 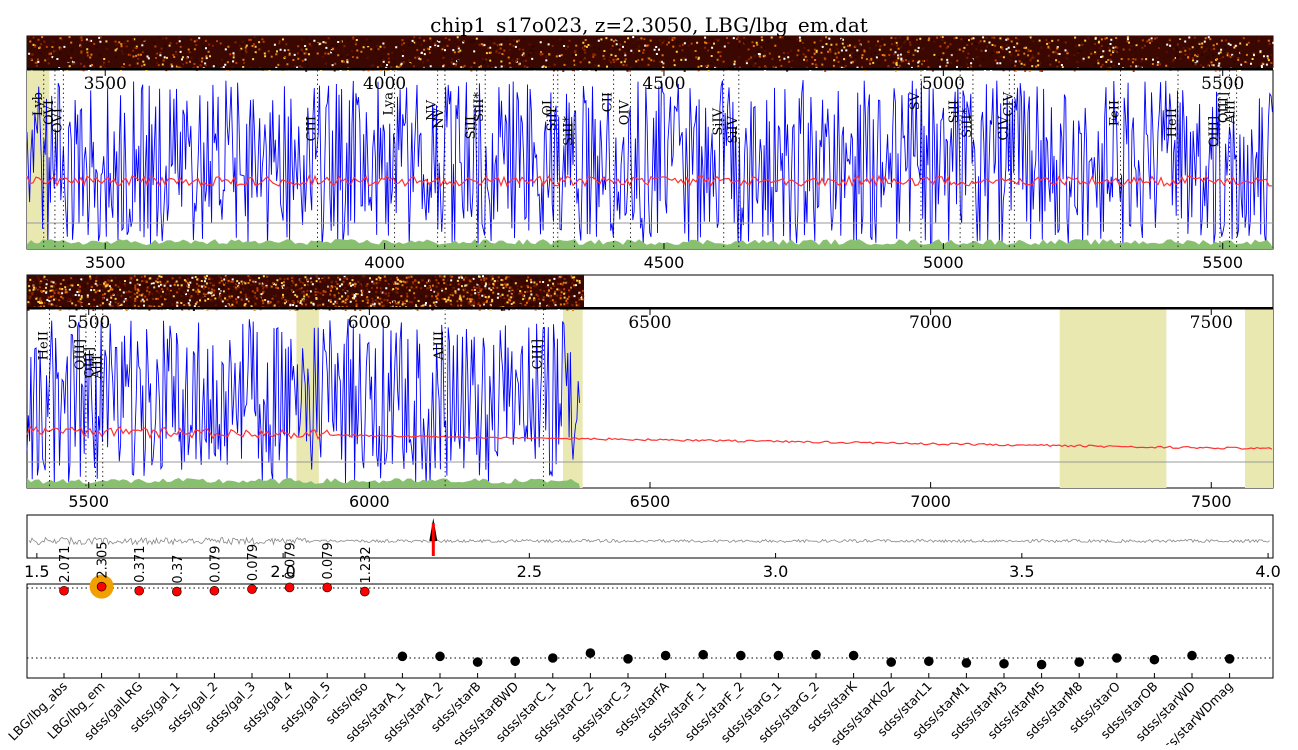 I want to click on line-label: CIII], so click(x=537, y=354).